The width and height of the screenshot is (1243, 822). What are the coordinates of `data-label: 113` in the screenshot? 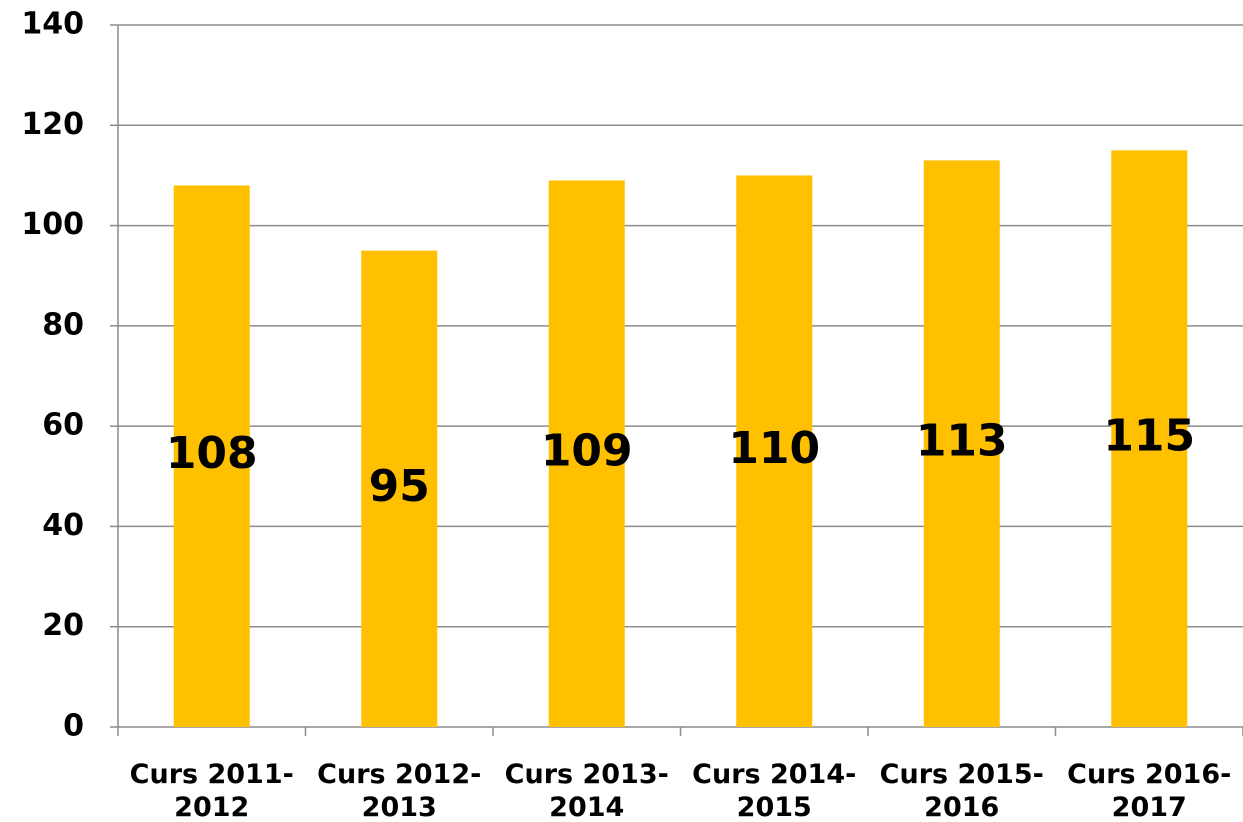 It's located at (962, 441).